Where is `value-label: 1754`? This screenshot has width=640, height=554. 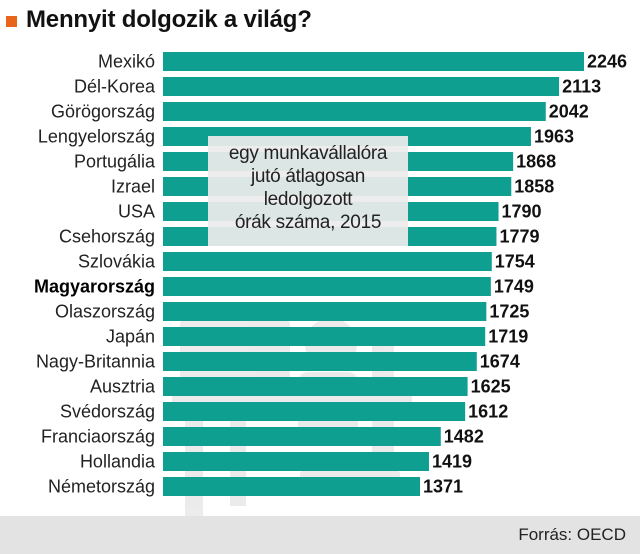 value-label: 1754 is located at coordinates (515, 262).